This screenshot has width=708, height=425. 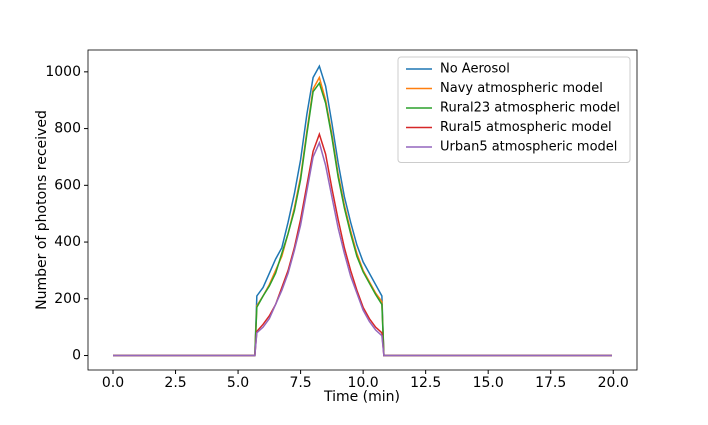 I want to click on y-tick-label: 600, so click(x=67, y=185).